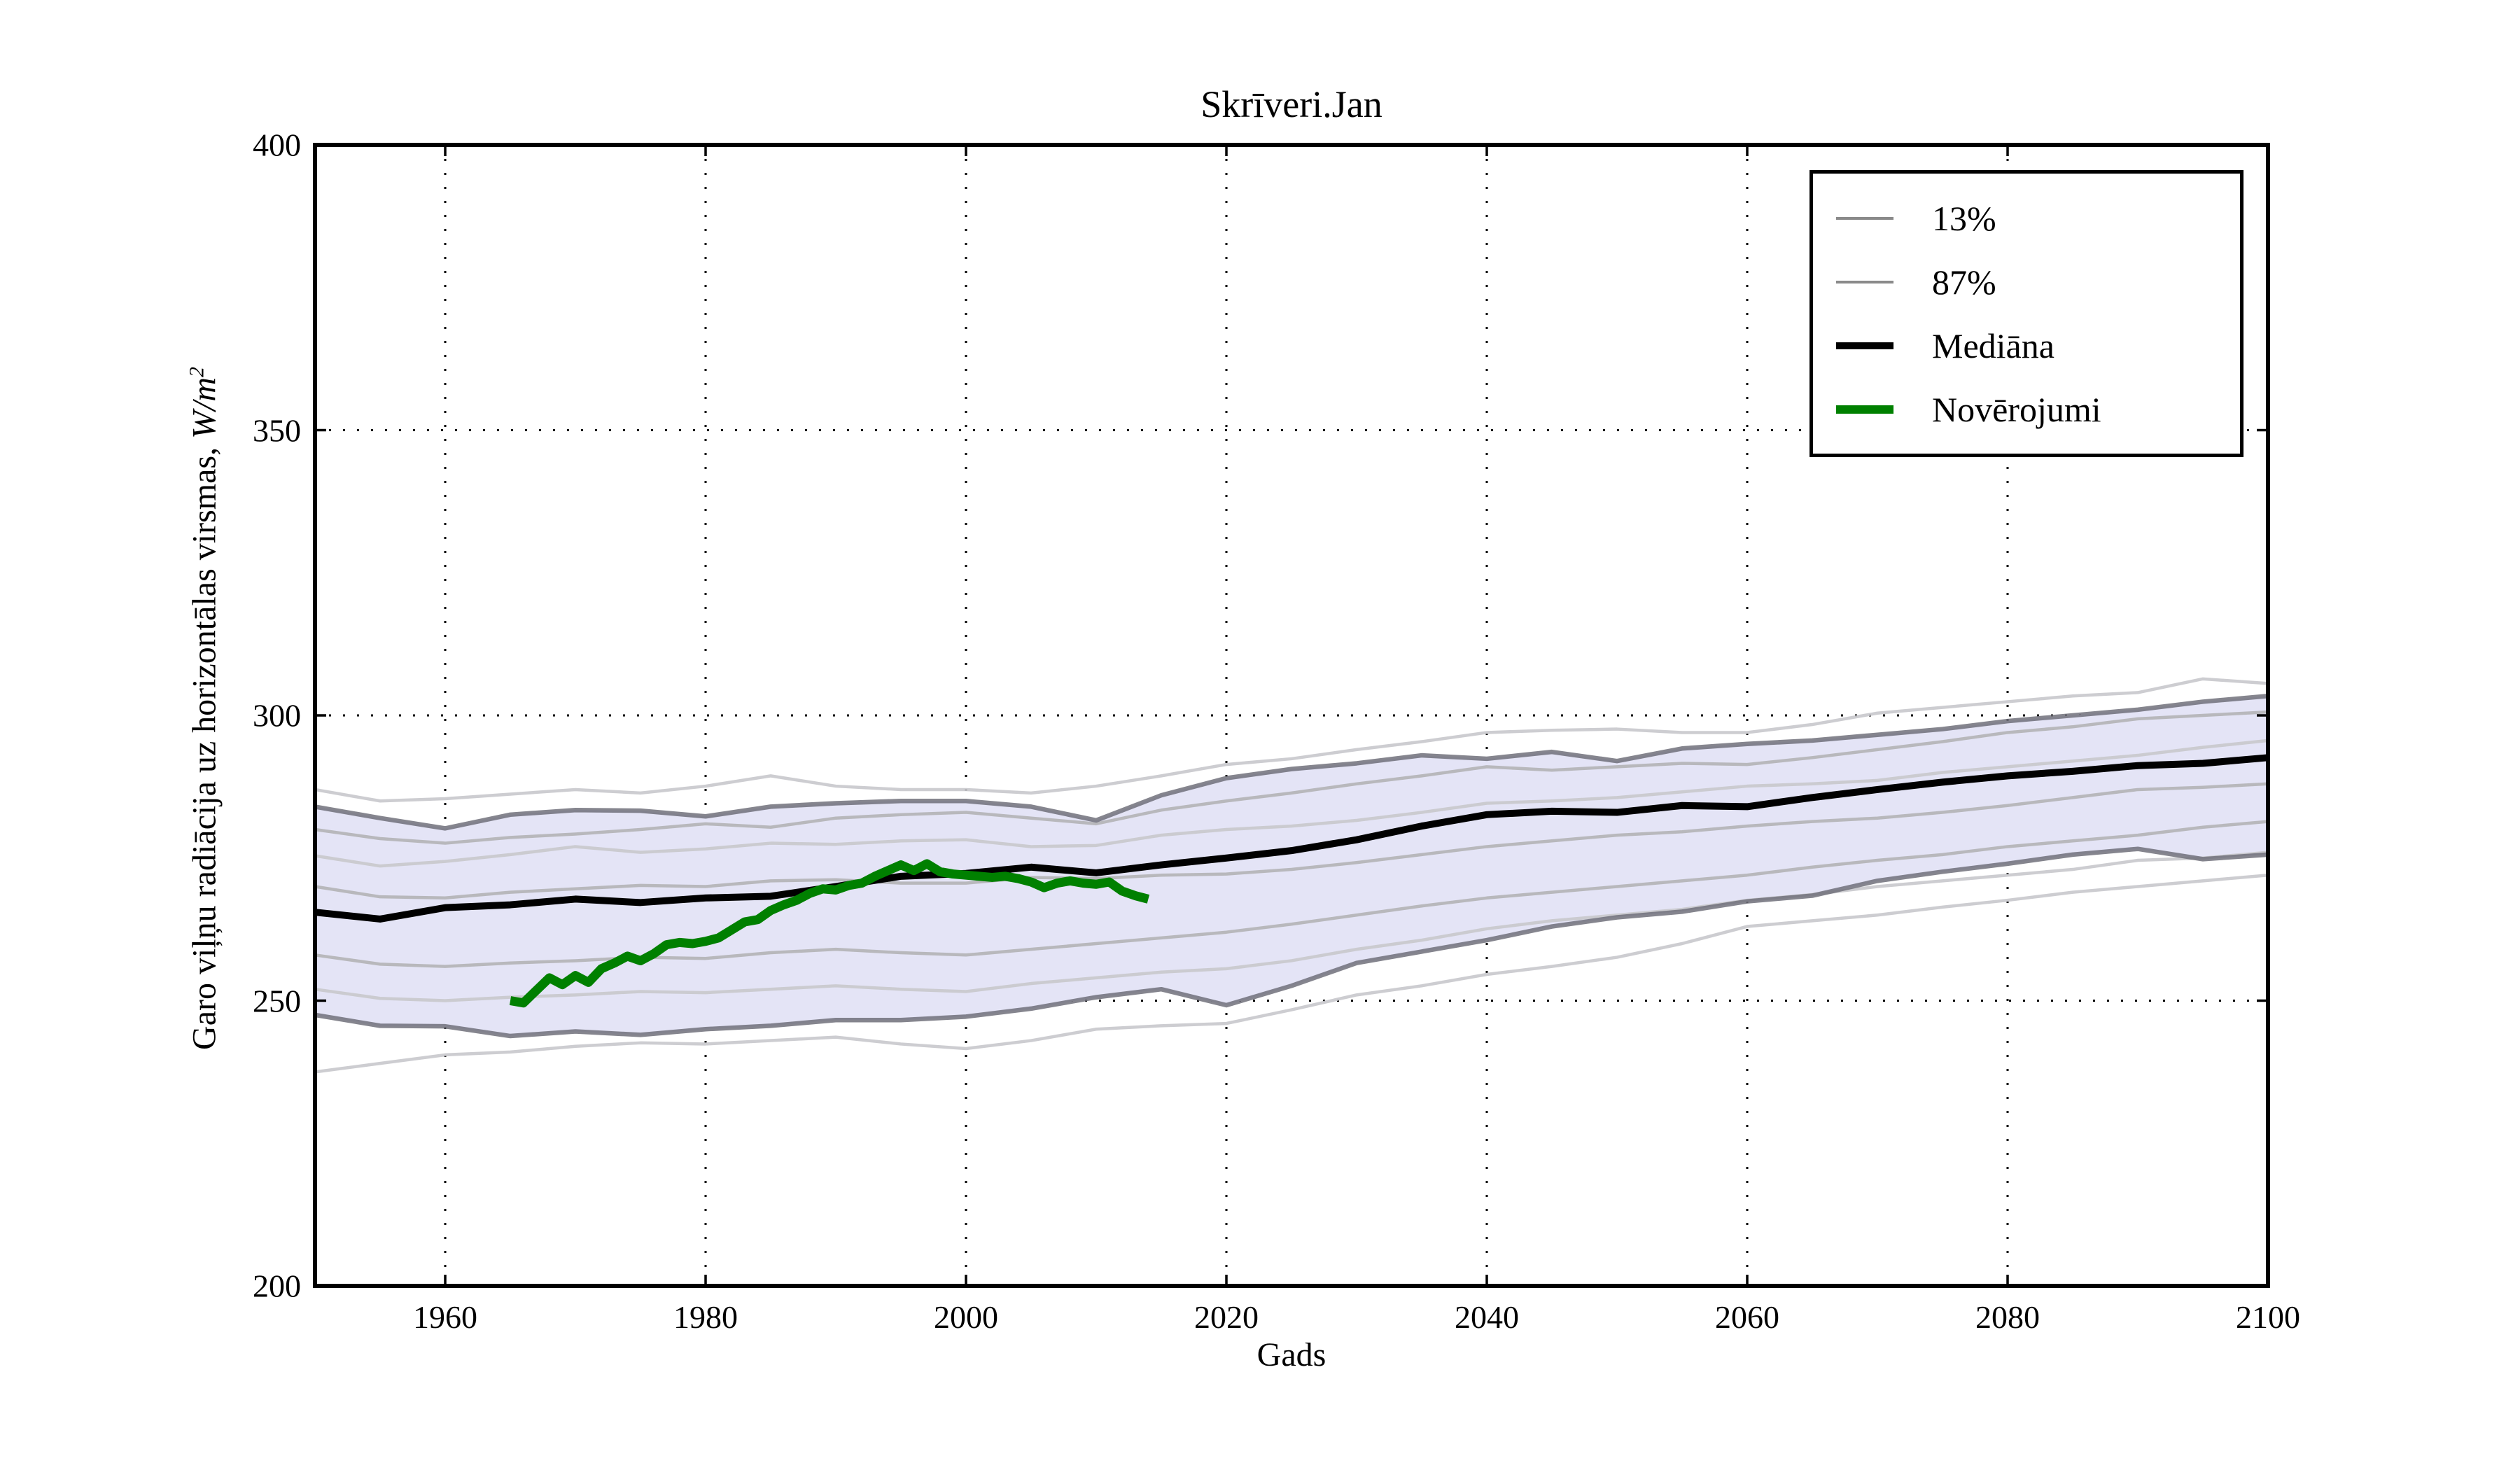 This screenshot has width=2520, height=1470. What do you see at coordinates (966, 1317) in the screenshot?
I see `x-tick-label: 2000` at bounding box center [966, 1317].